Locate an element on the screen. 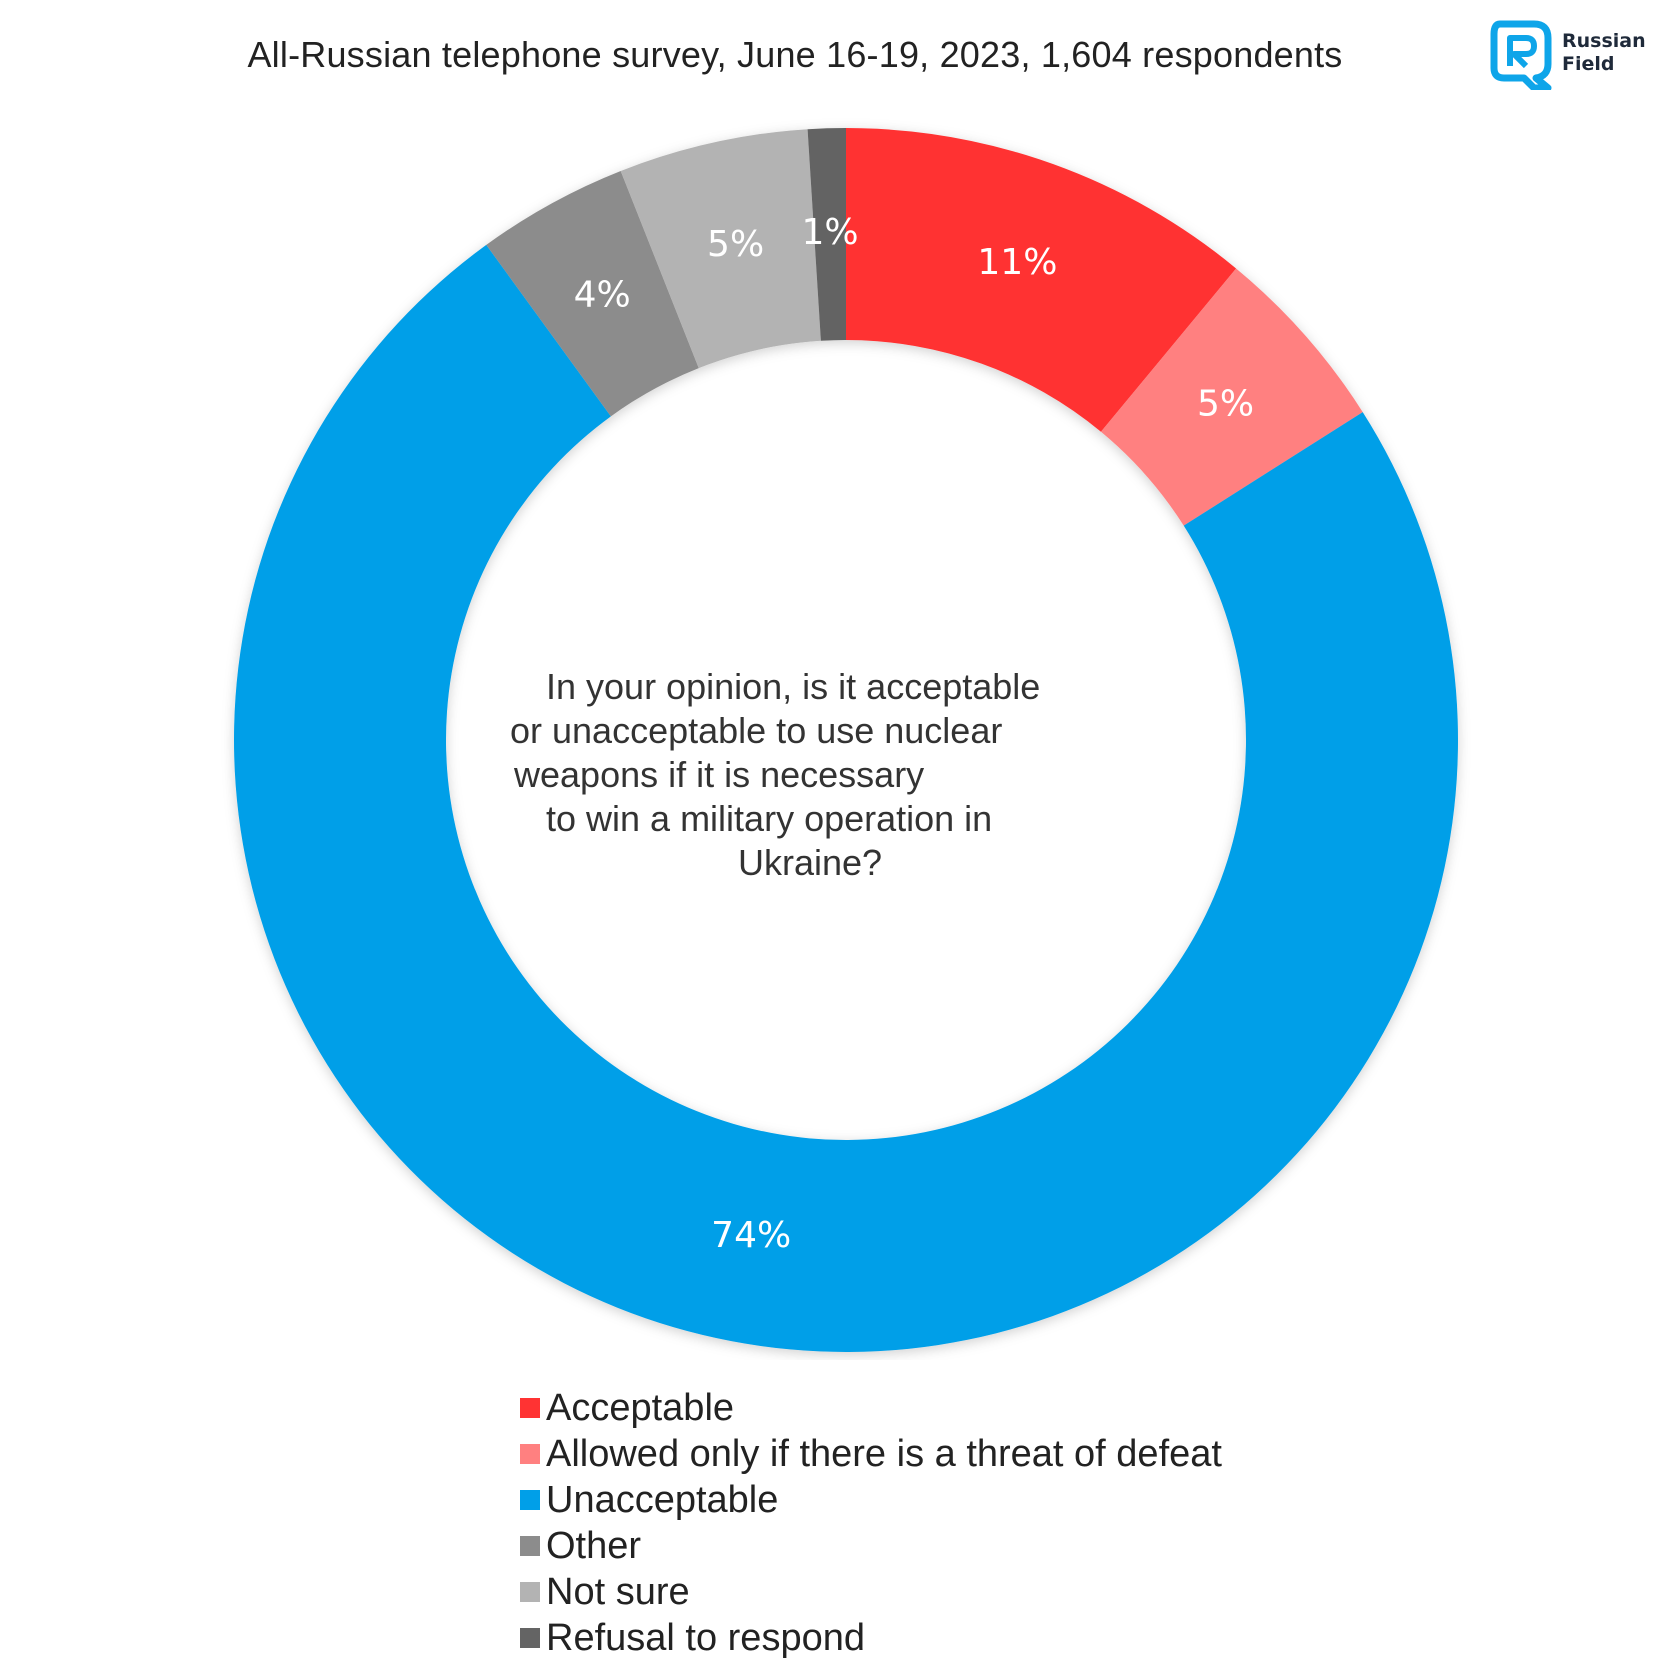  logo-icon is located at coordinates (1521, 55).